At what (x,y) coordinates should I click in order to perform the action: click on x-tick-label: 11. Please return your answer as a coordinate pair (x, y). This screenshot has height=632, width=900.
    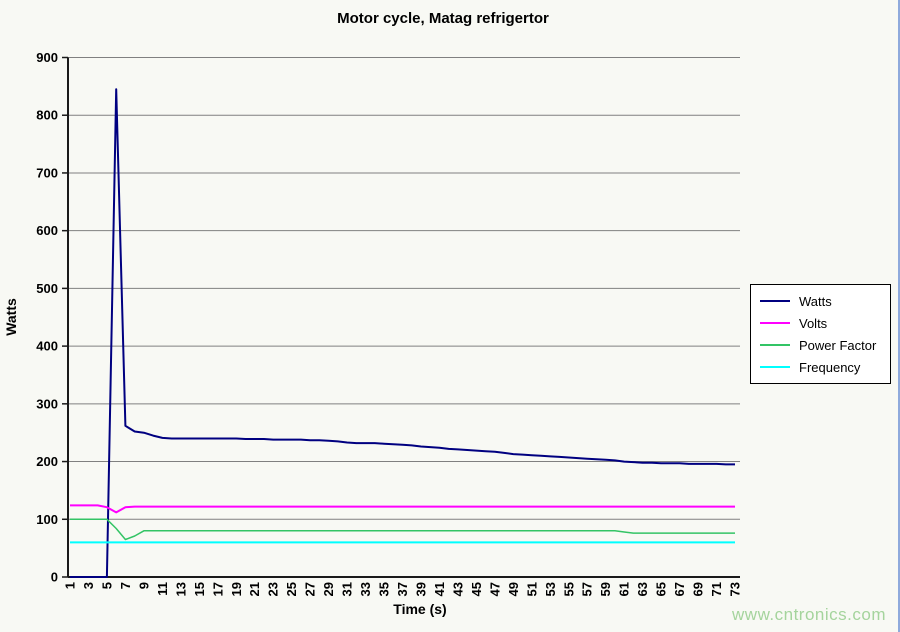
    Looking at the image, I should click on (162, 589).